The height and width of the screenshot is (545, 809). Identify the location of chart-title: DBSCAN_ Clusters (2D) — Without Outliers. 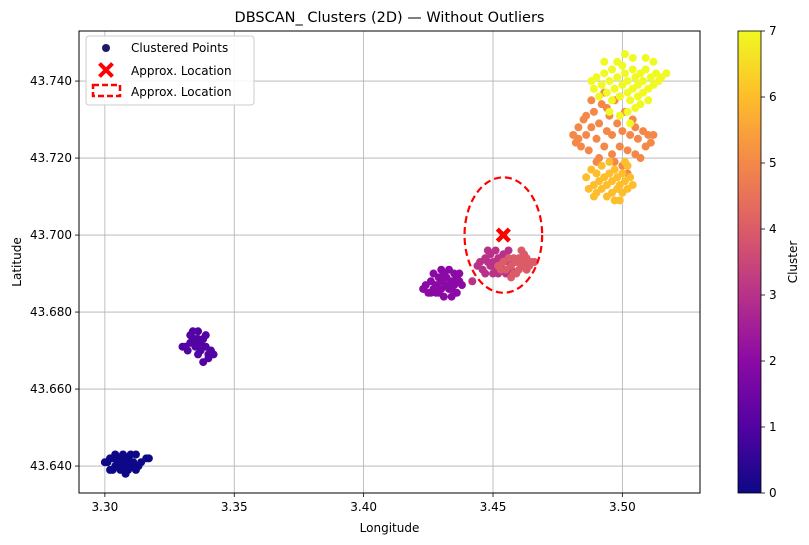
(390, 18).